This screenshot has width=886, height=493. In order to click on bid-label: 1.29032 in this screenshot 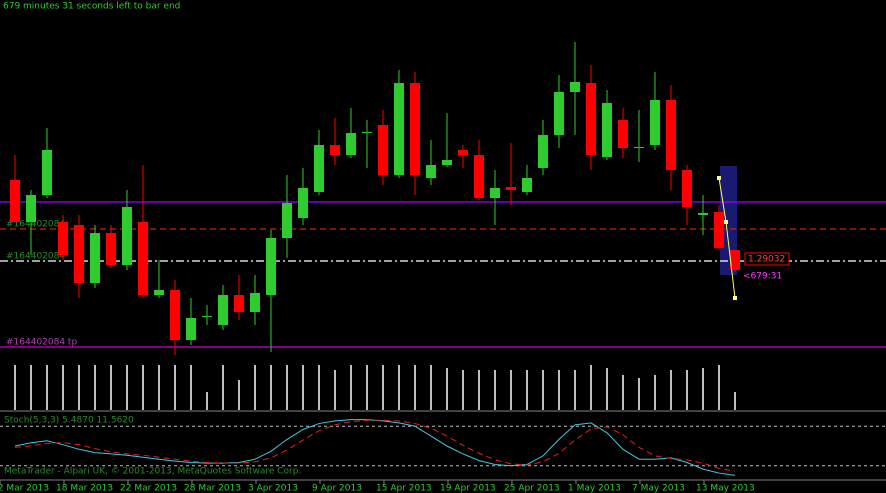, I will do `click(766, 260)`.